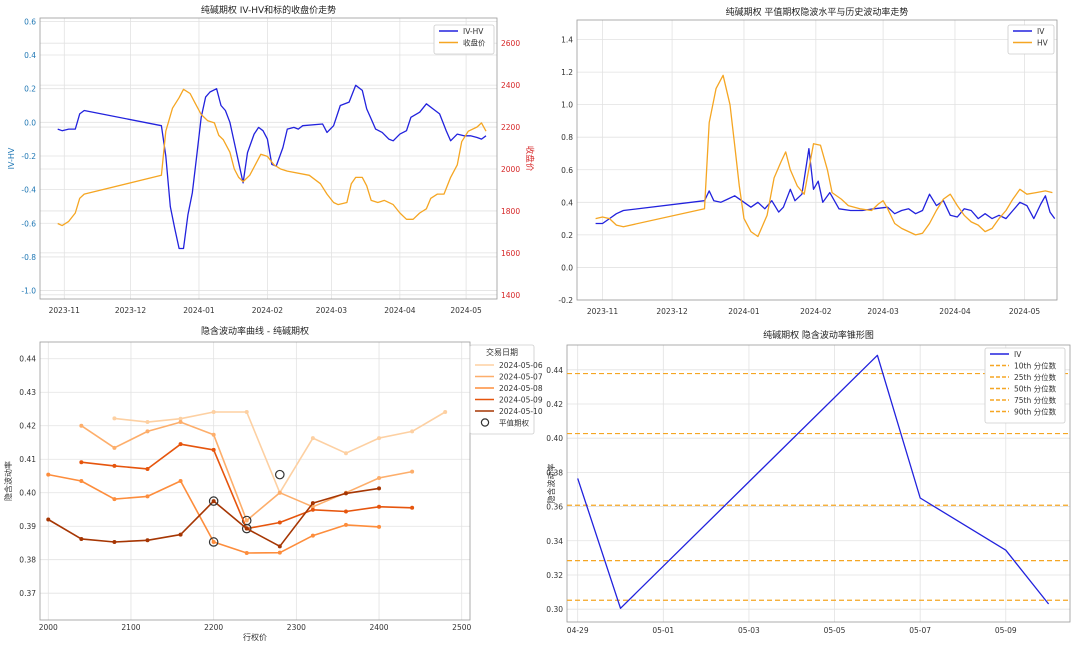 The image size is (1080, 650). Describe the element at coordinates (28, 291) in the screenshot. I see `y-tick-label-left: -1.0` at that location.